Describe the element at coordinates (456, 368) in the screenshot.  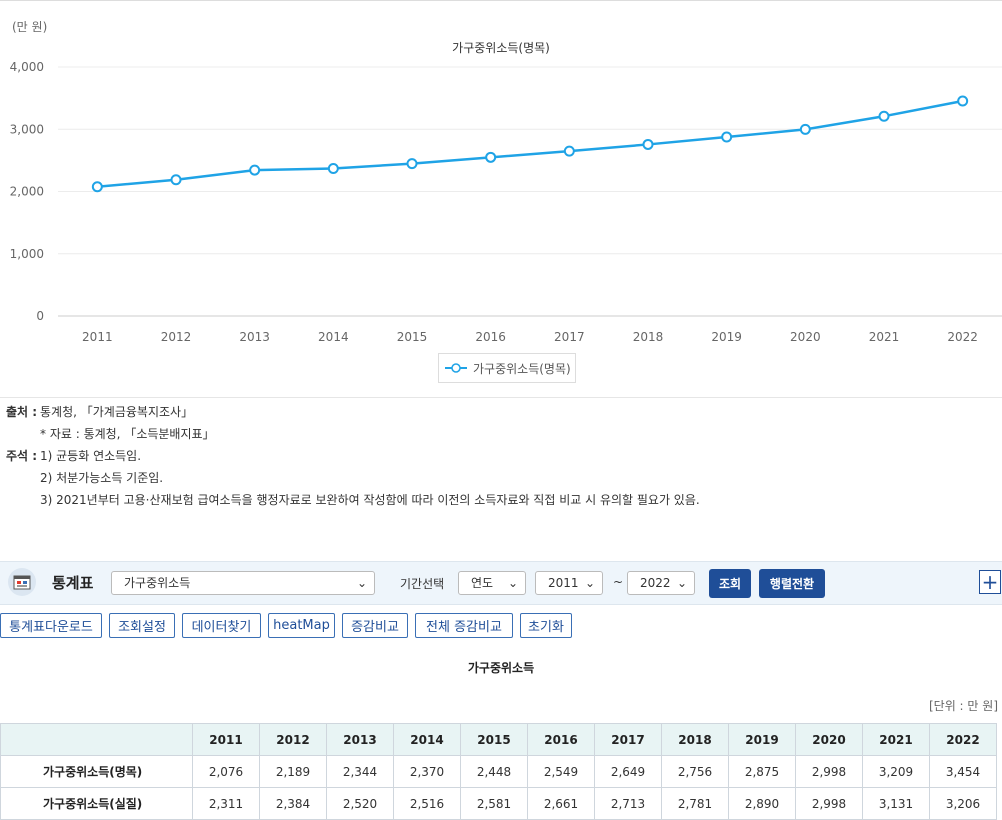
I see `legend-line-marker-icon` at that location.